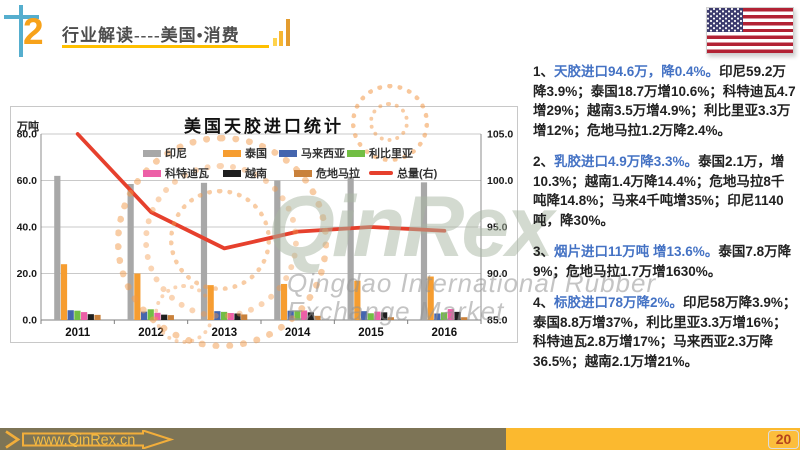  What do you see at coordinates (78, 333) in the screenshot?
I see `svg-text: 2011` at bounding box center [78, 333].